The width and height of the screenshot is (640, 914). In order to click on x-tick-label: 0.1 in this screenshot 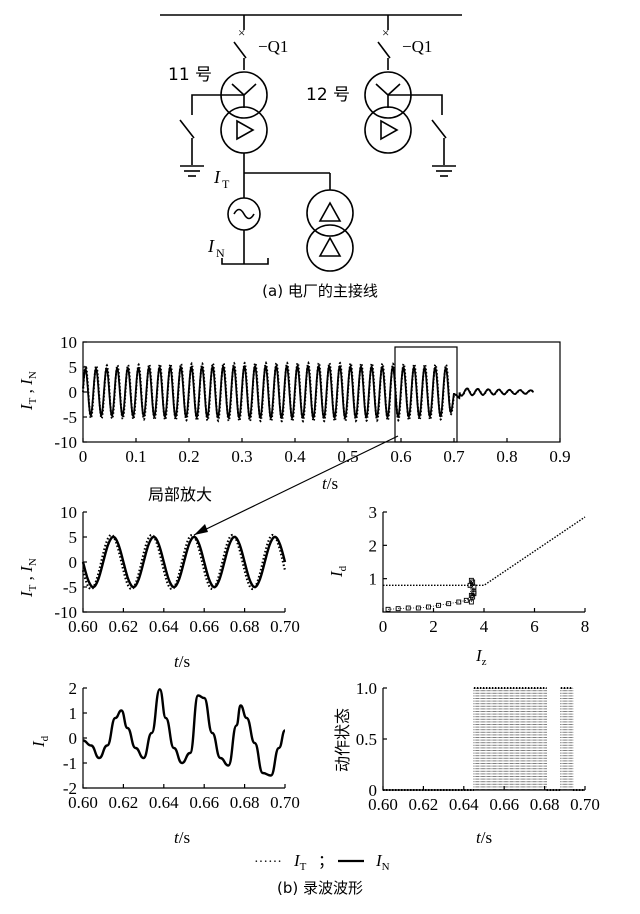, I will do `click(135, 456)`.